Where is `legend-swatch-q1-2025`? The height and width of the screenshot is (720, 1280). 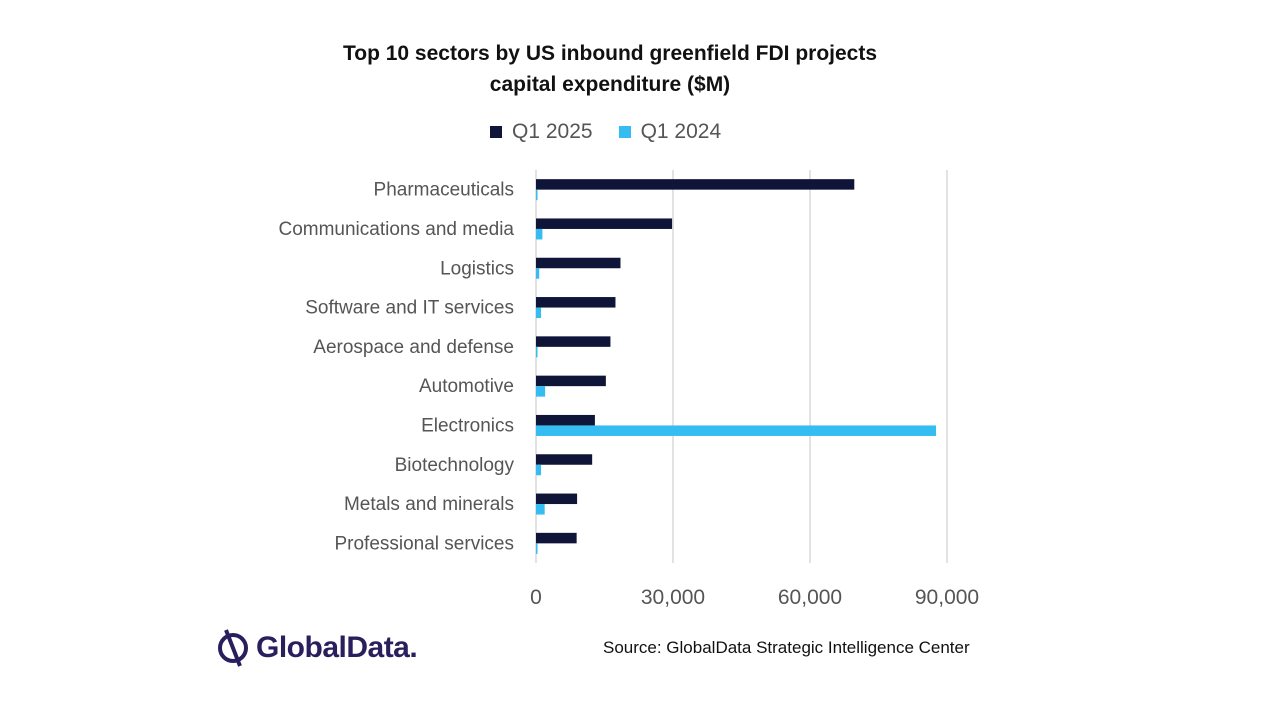
legend-swatch-q1-2025 is located at coordinates (496, 132).